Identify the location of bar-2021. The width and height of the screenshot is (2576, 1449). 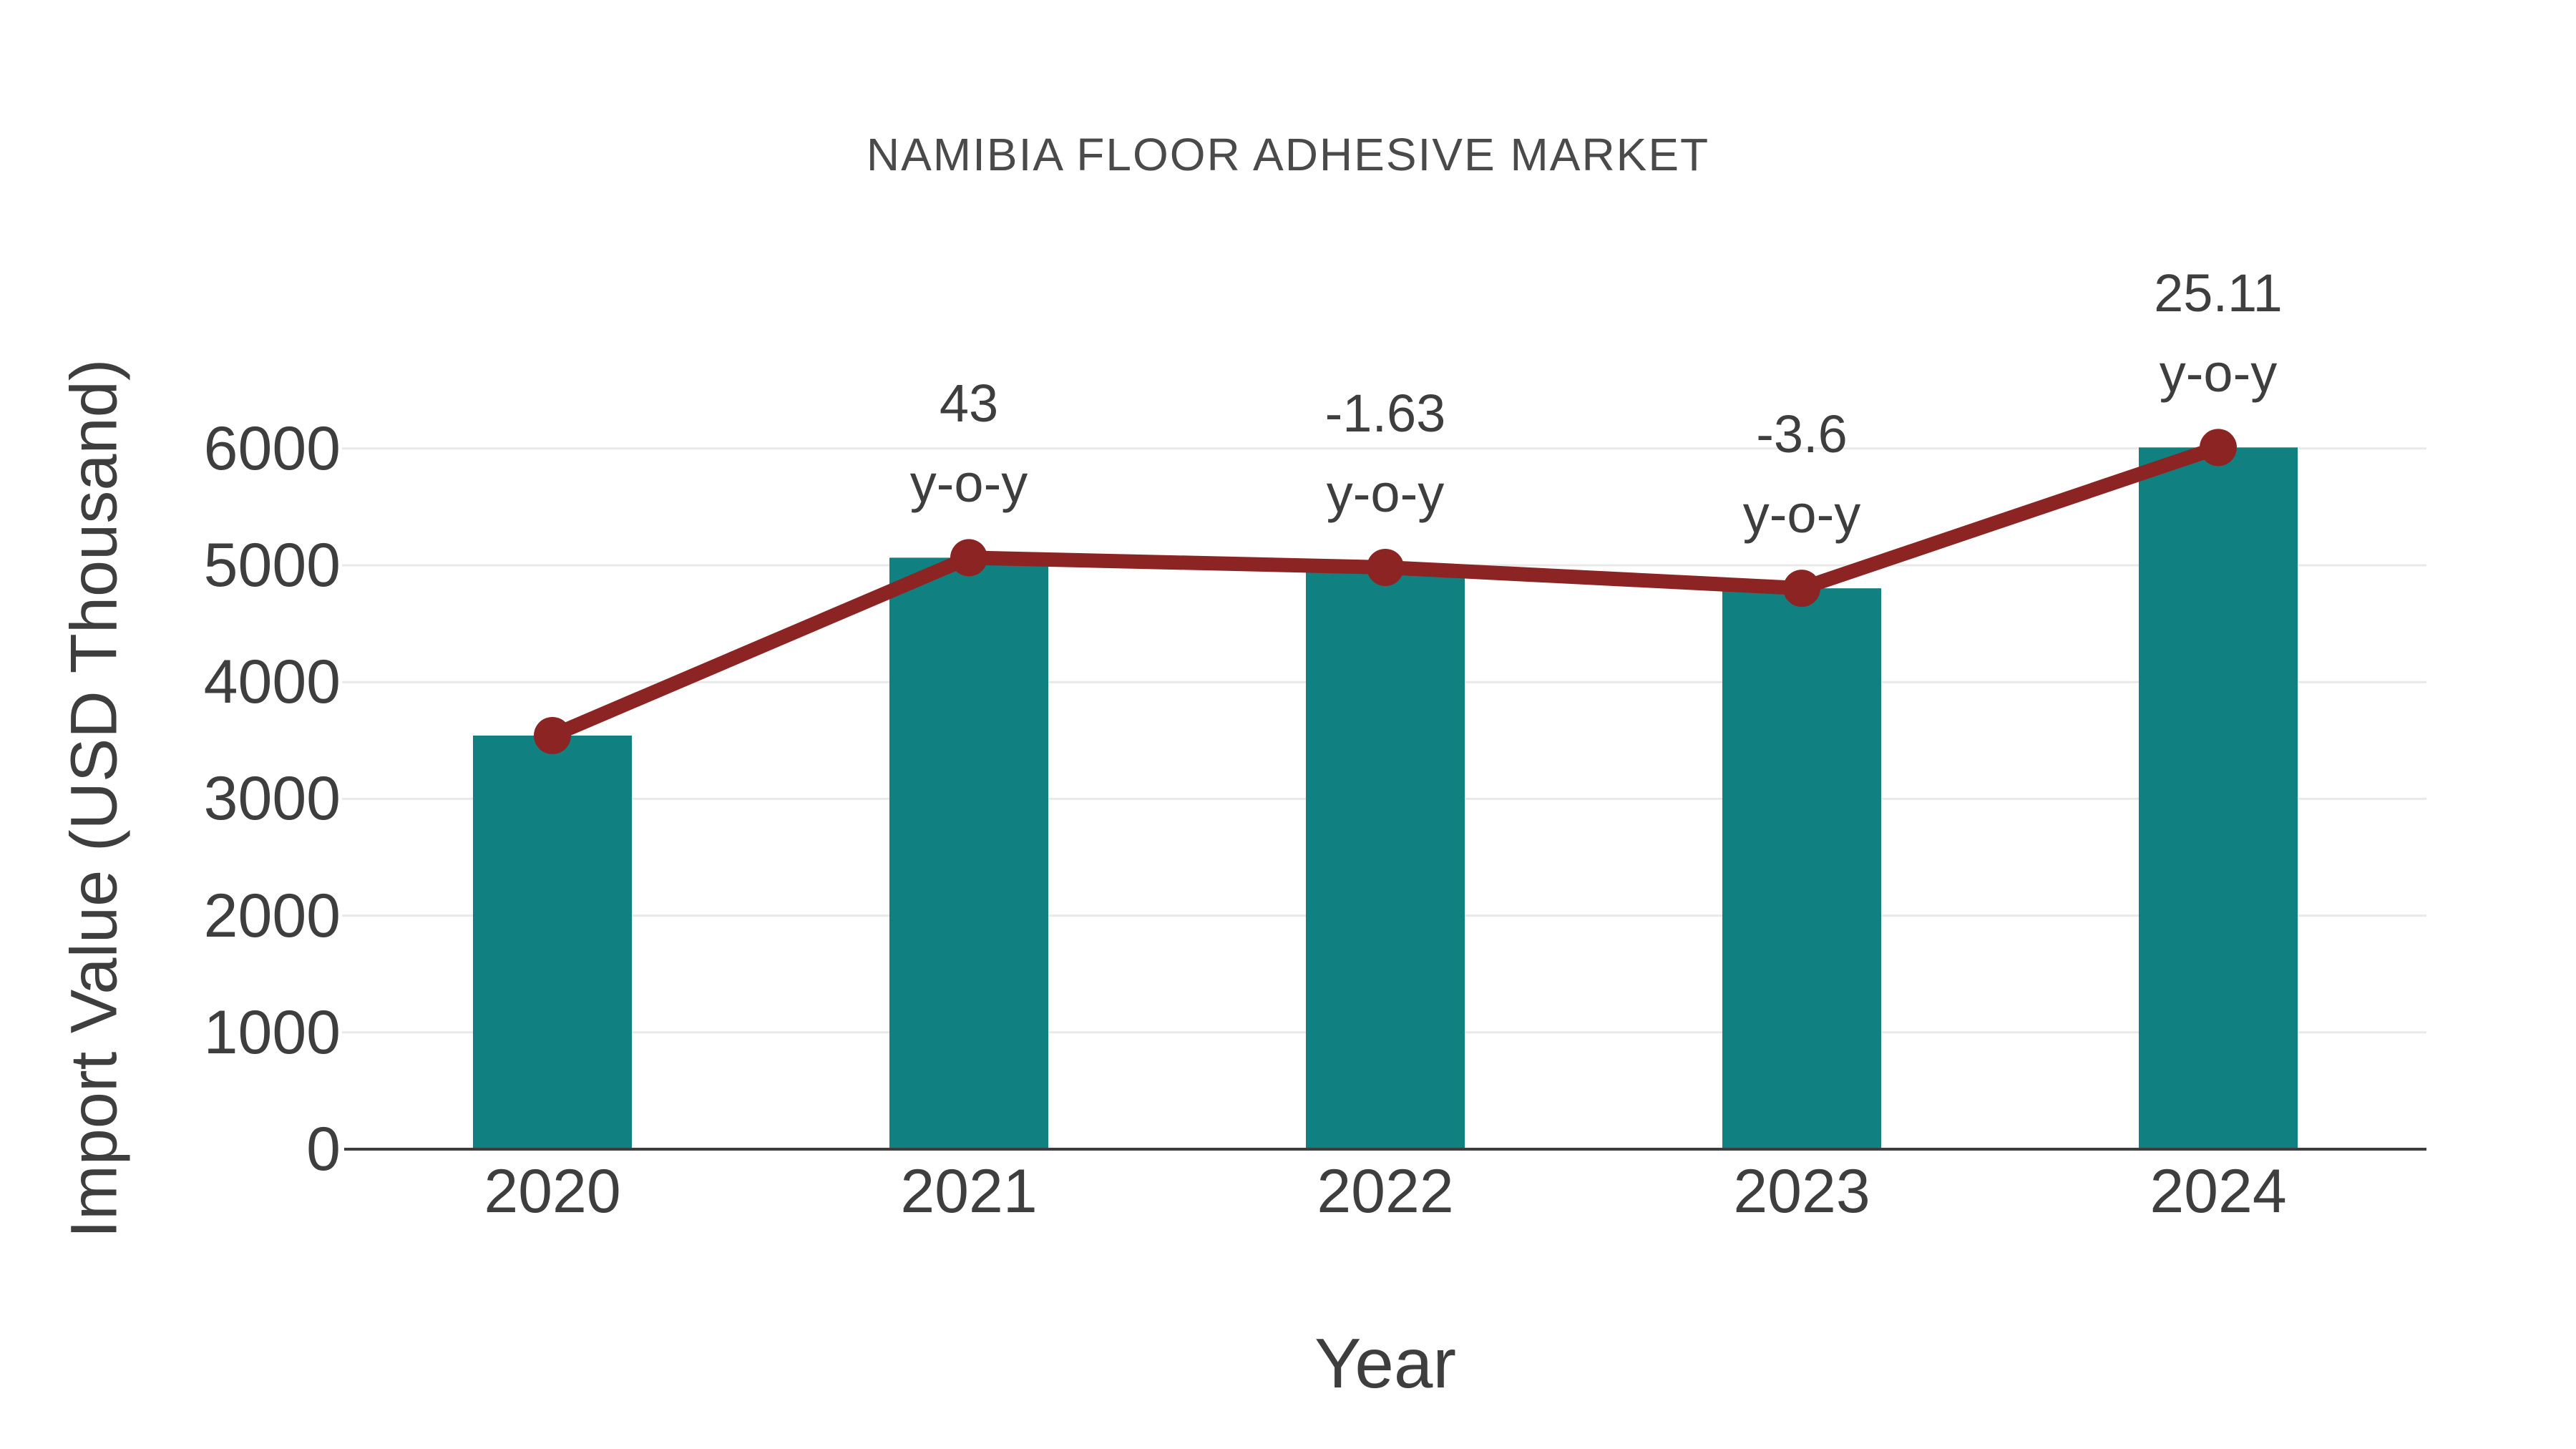
(968, 853).